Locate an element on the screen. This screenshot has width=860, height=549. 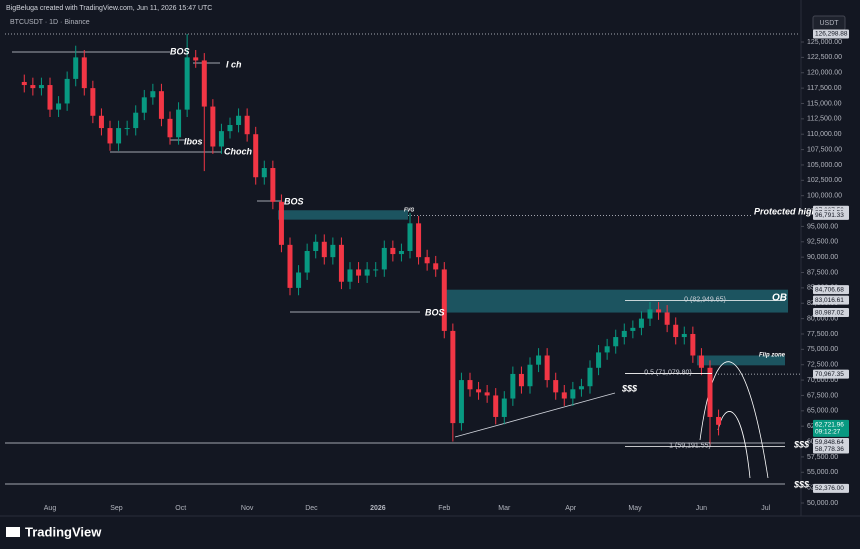
y-tick-label: 120,000.00 is located at coordinates (824, 73).